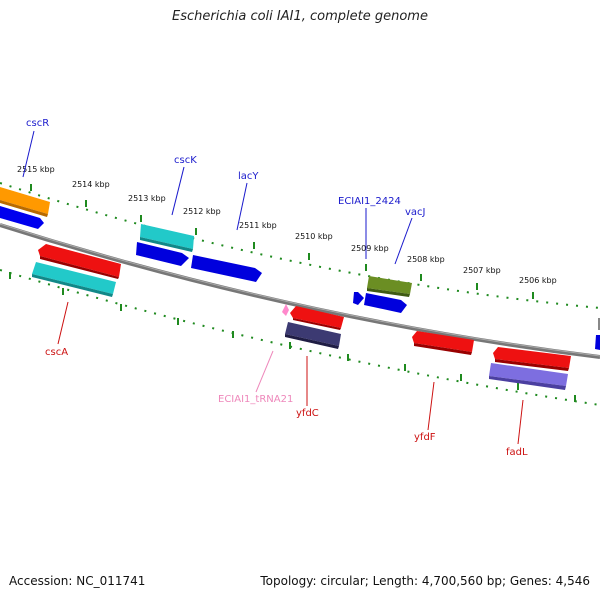  Describe the element at coordinates (443, 343) in the screenshot. I see `gene-yfdF` at that location.